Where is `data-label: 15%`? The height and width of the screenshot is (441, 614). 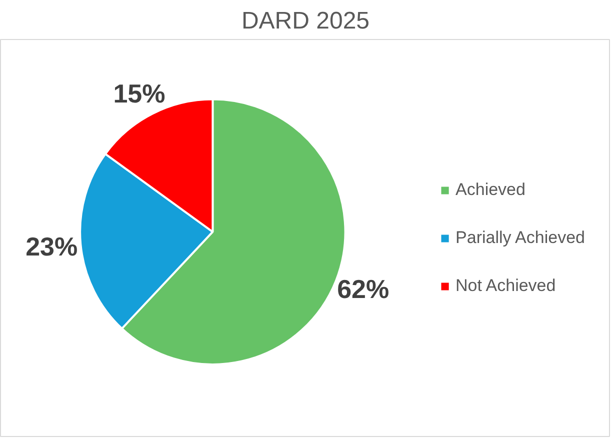 data-label: 15% is located at coordinates (139, 93).